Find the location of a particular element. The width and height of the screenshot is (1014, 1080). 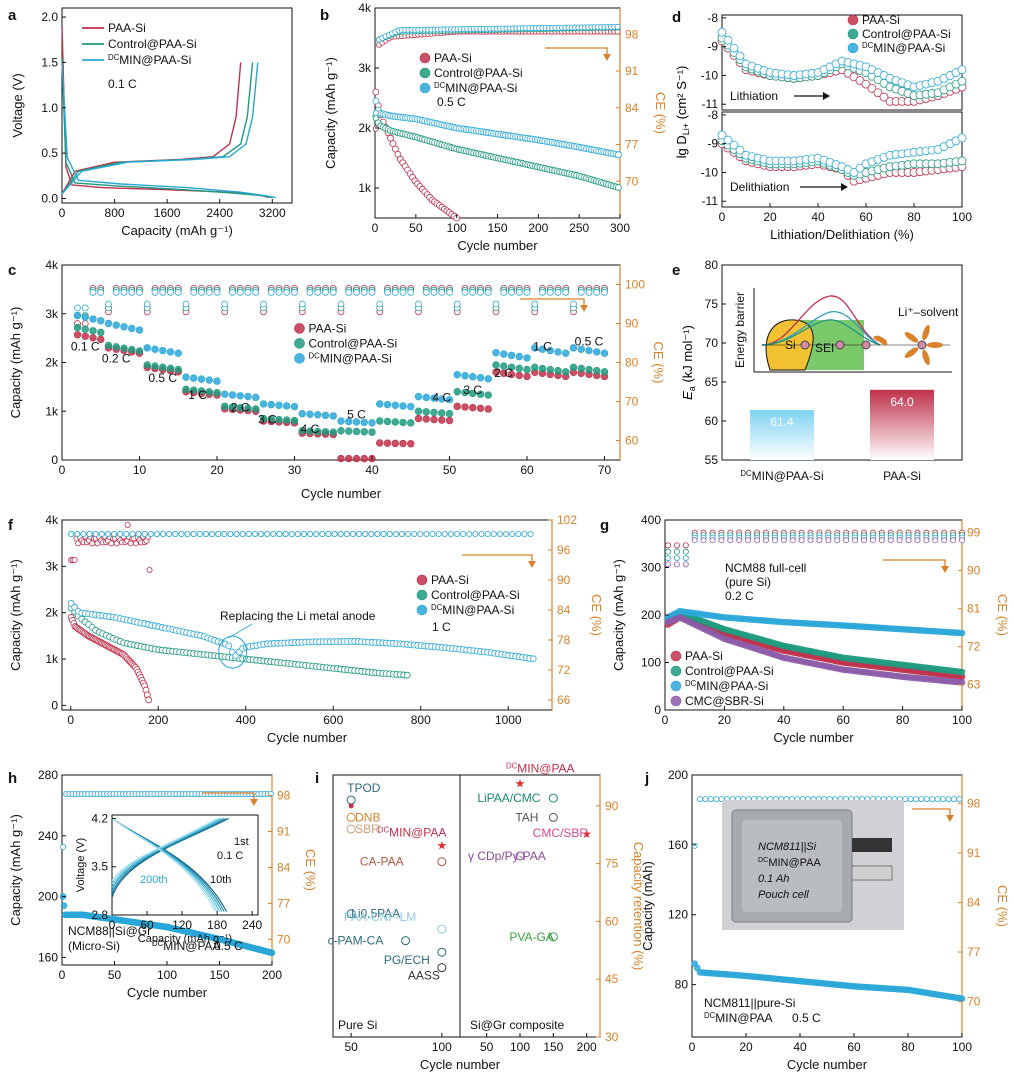

x-tick-label: 70 is located at coordinates (605, 470).